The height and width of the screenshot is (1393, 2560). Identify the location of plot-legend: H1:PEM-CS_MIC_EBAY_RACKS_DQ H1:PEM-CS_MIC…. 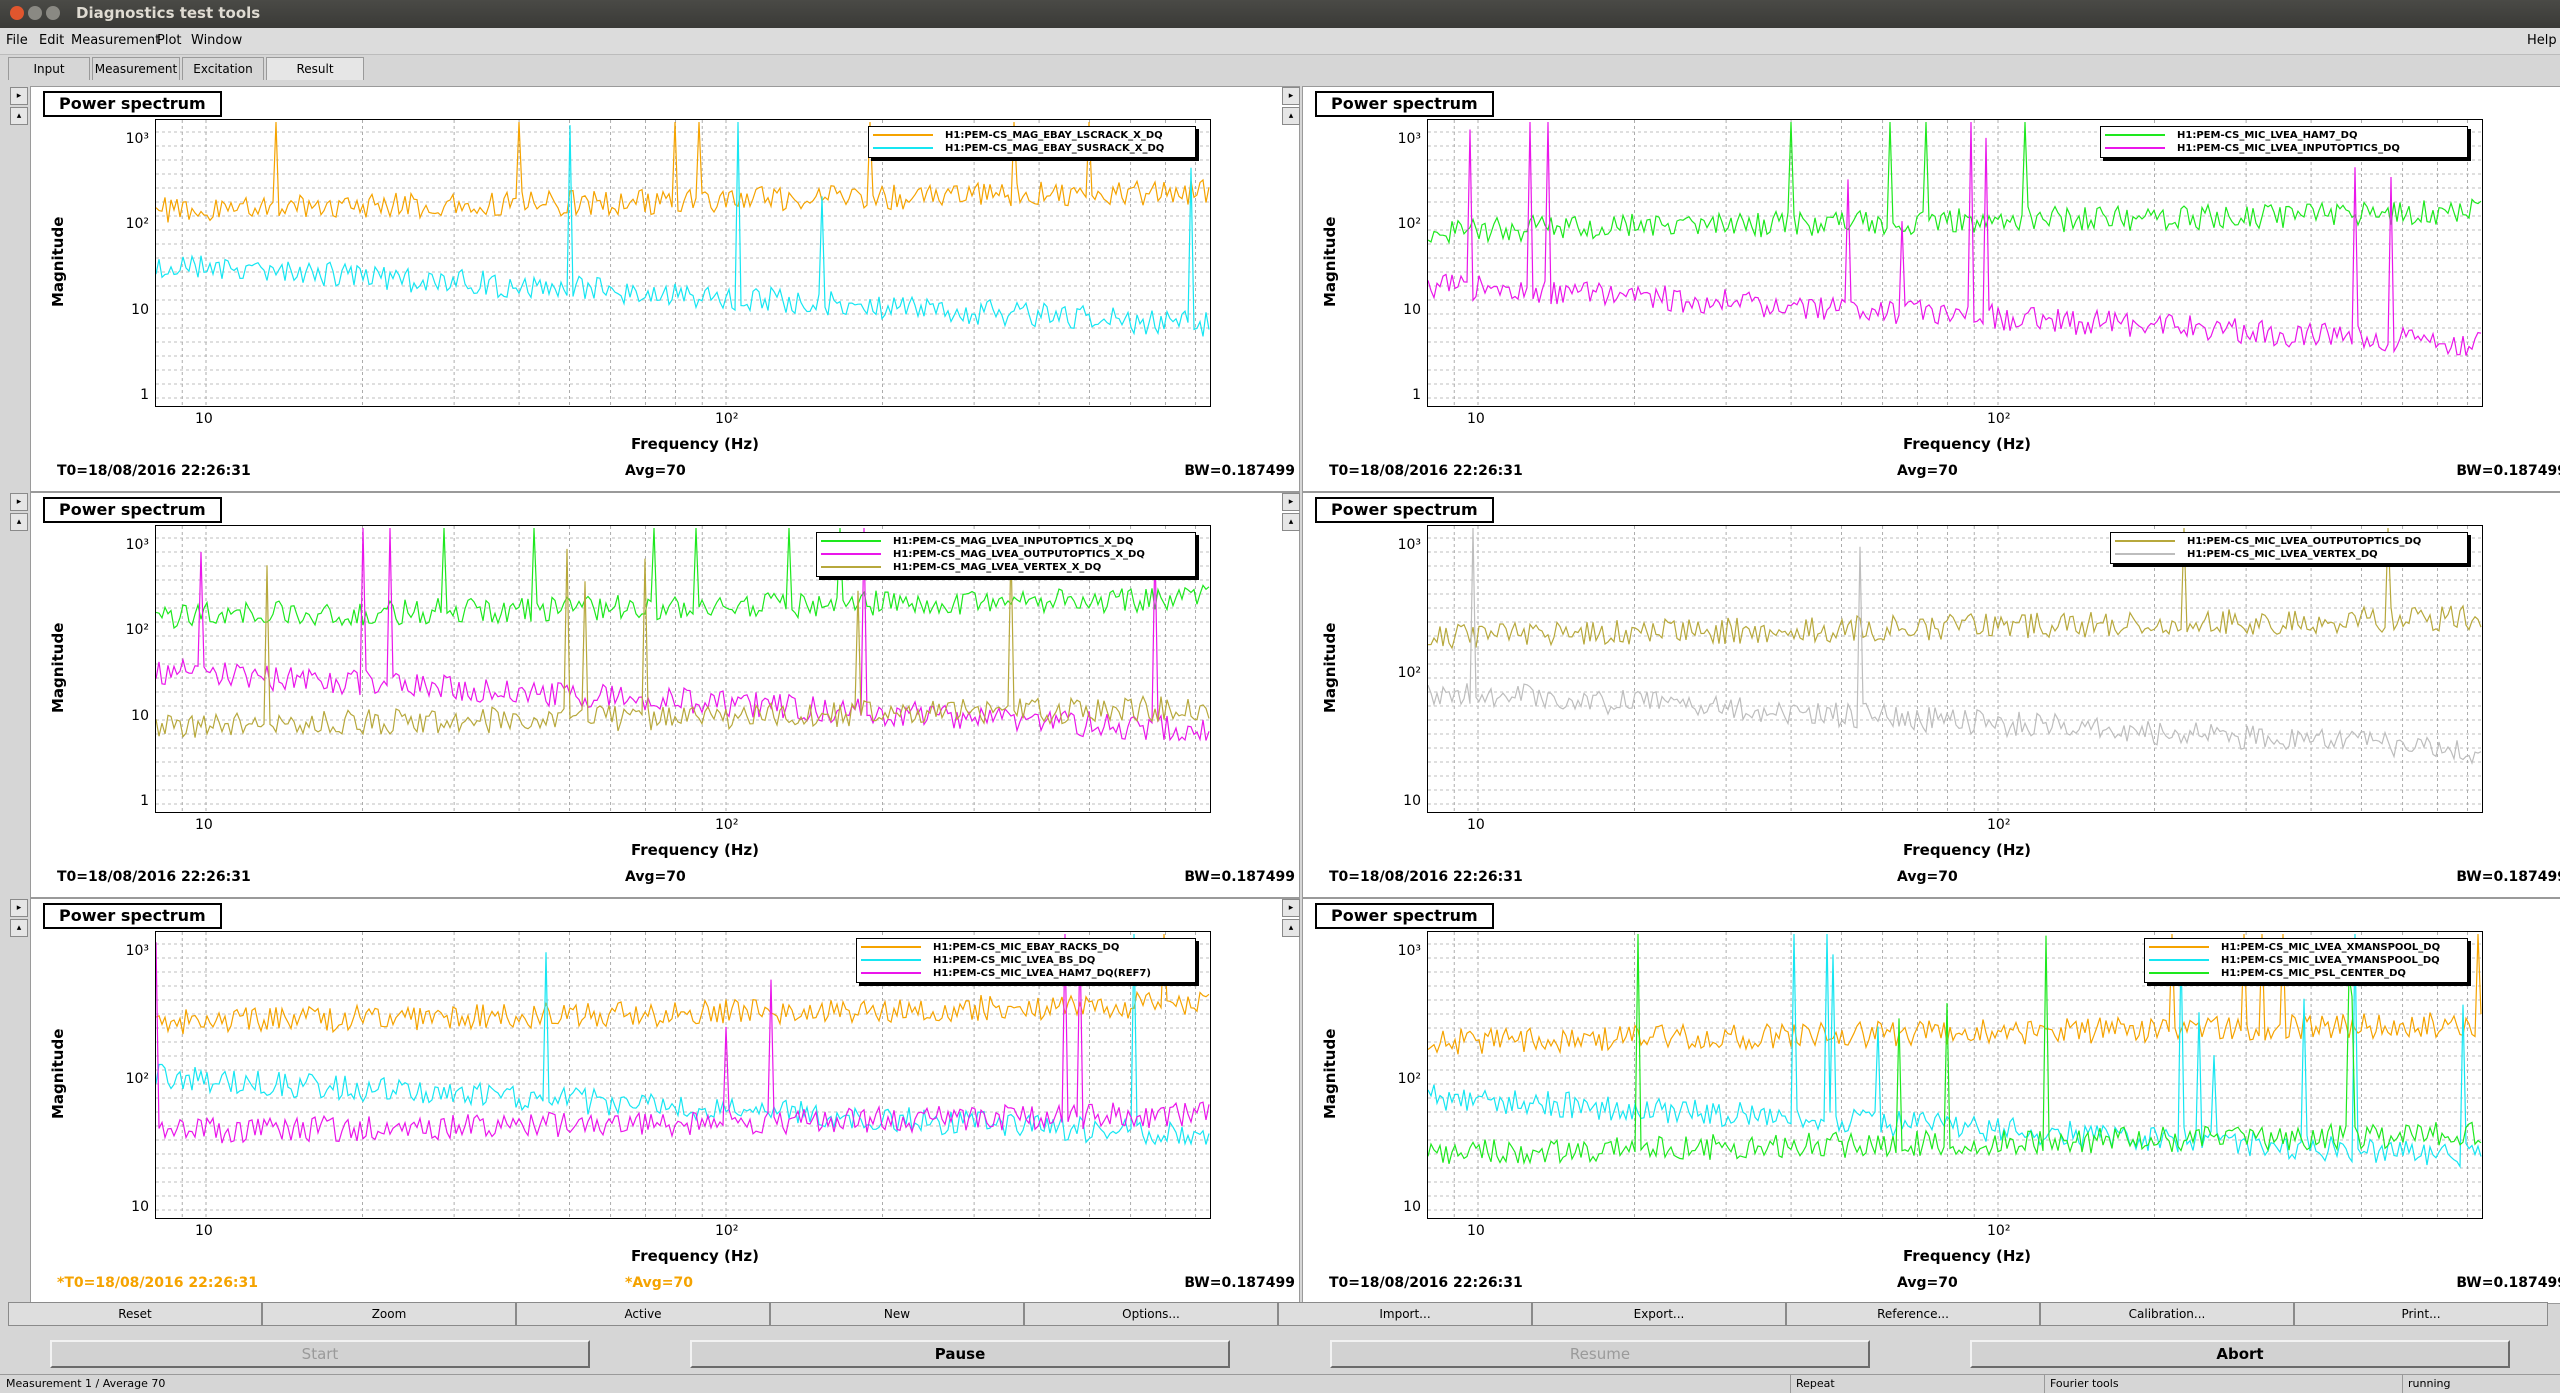
(1026, 960).